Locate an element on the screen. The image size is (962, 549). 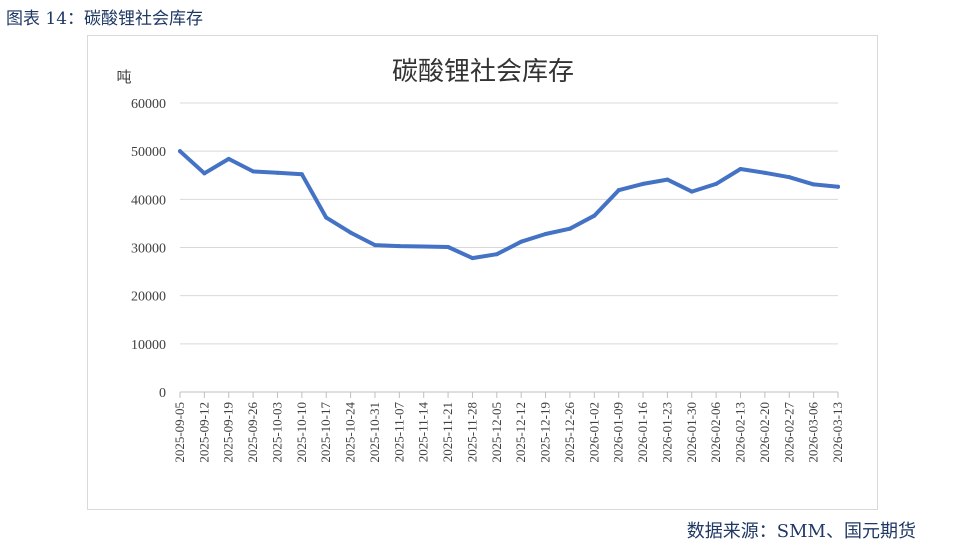
x-tick-label: 2025-11-07 is located at coordinates (398, 432).